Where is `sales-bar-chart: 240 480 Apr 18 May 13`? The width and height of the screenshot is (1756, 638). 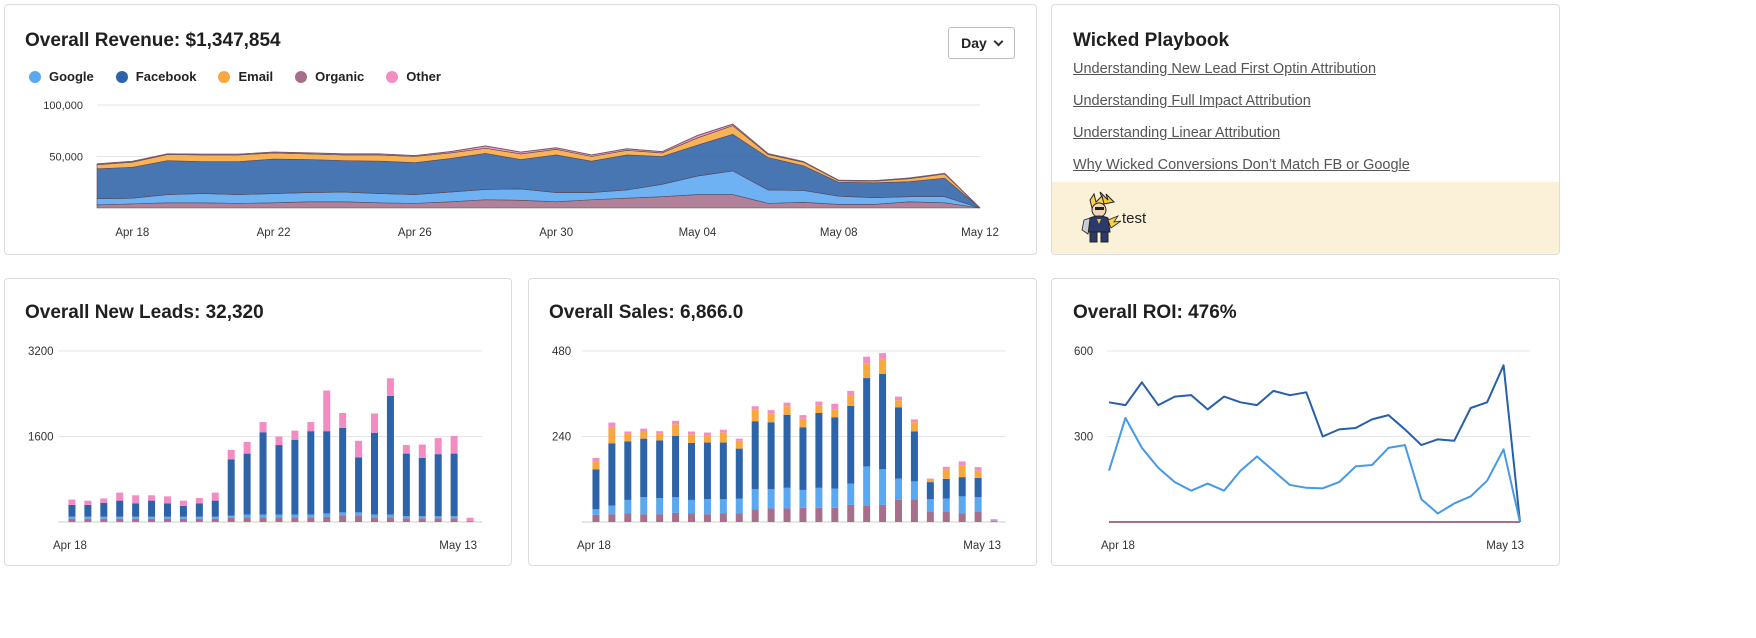 sales-bar-chart: 240 480 Apr 18 May 13 is located at coordinates (783, 422).